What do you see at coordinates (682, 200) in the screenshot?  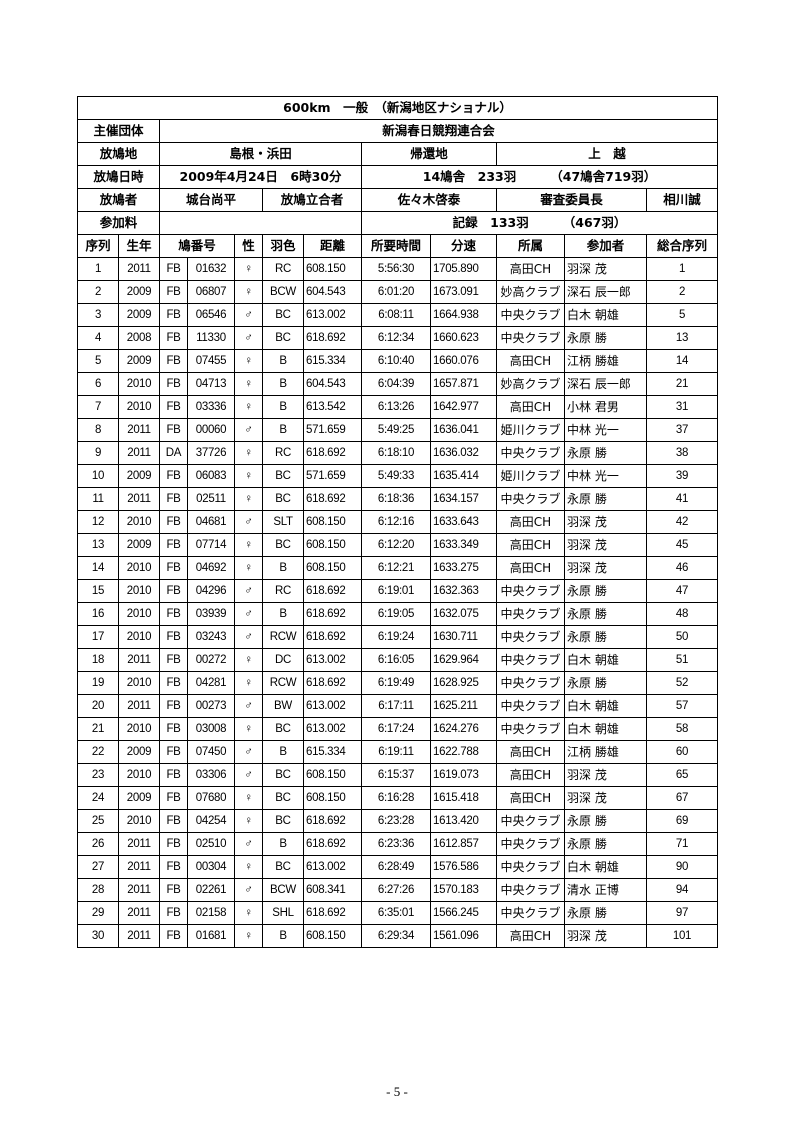 I see `judge-value: 相川誠` at bounding box center [682, 200].